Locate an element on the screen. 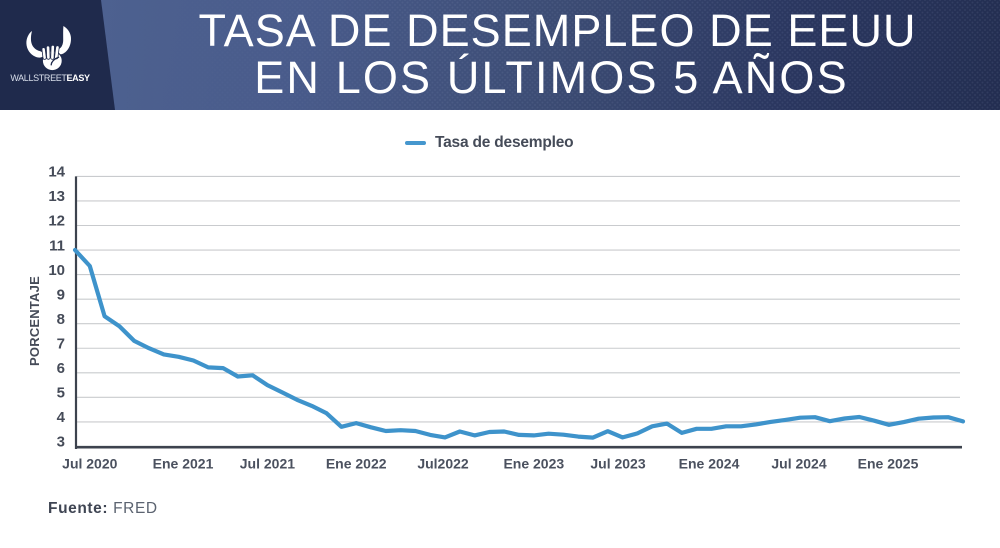 Image resolution: width=1000 pixels, height=548 pixels. svg-text: 5 is located at coordinates (61, 393).